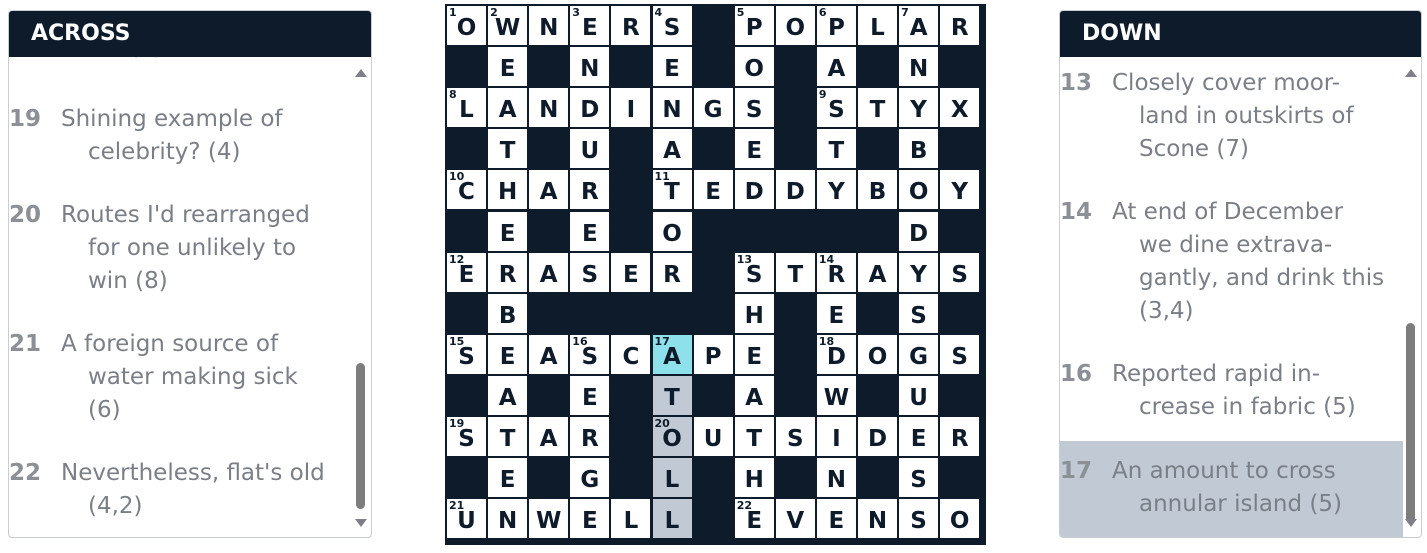 The image size is (1427, 553). I want to click on grid-cell: X, so click(960, 108).